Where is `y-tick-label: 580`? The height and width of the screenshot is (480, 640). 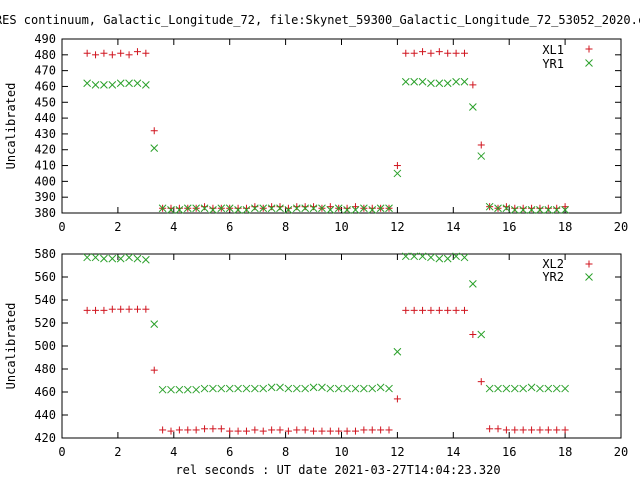 y-tick-label: 580 is located at coordinates (45, 254).